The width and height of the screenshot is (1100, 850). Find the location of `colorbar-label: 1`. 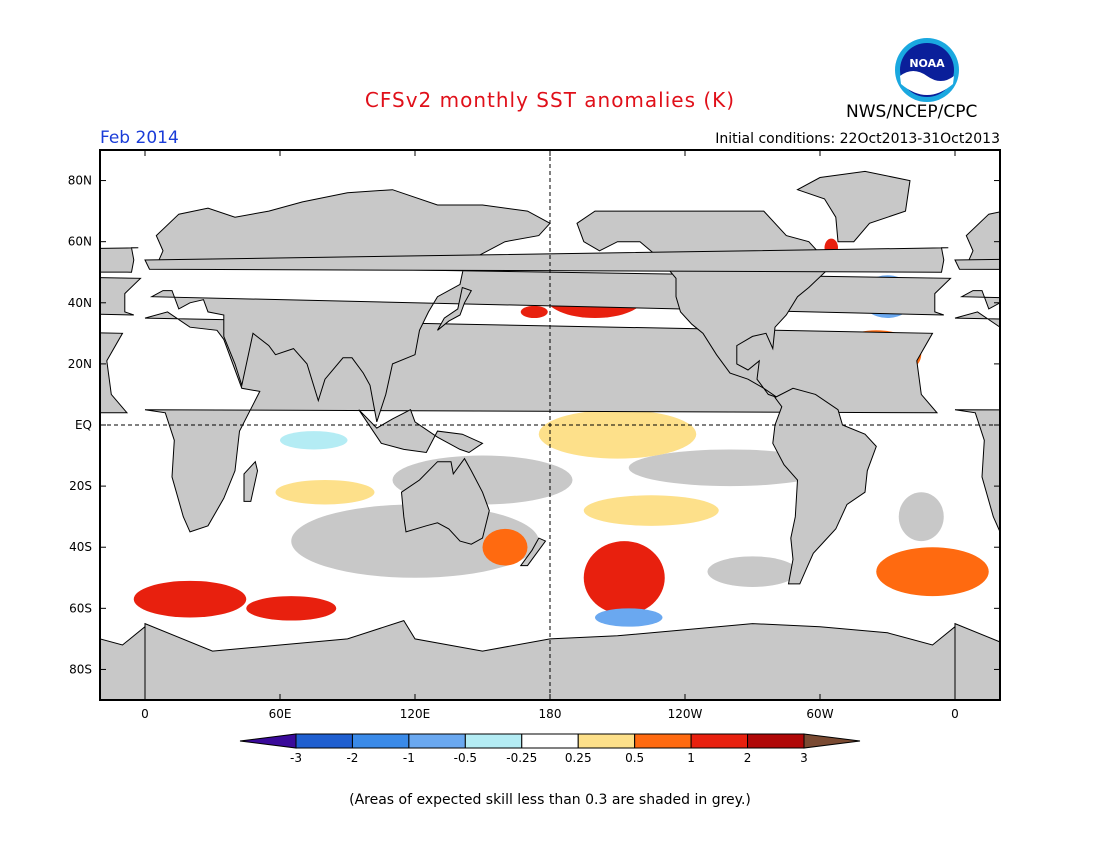

colorbar-label: 1 is located at coordinates (691, 758).